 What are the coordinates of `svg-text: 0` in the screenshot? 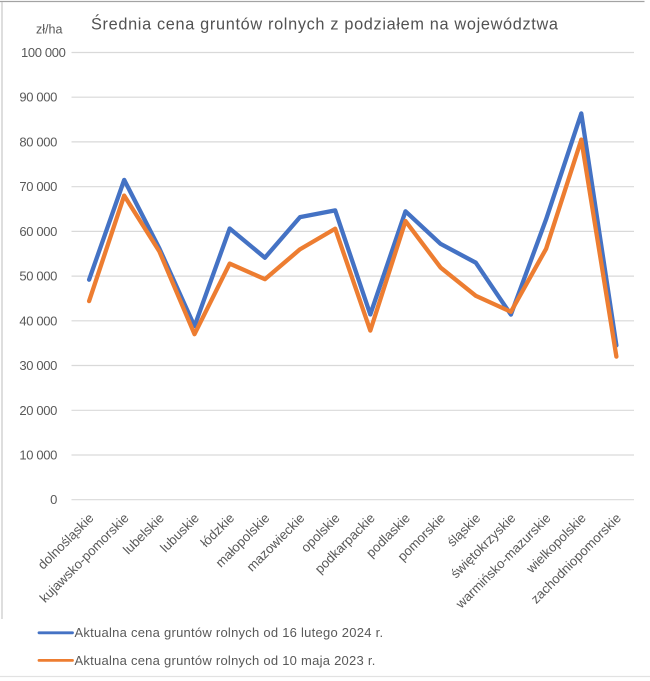 It's located at (53, 499).